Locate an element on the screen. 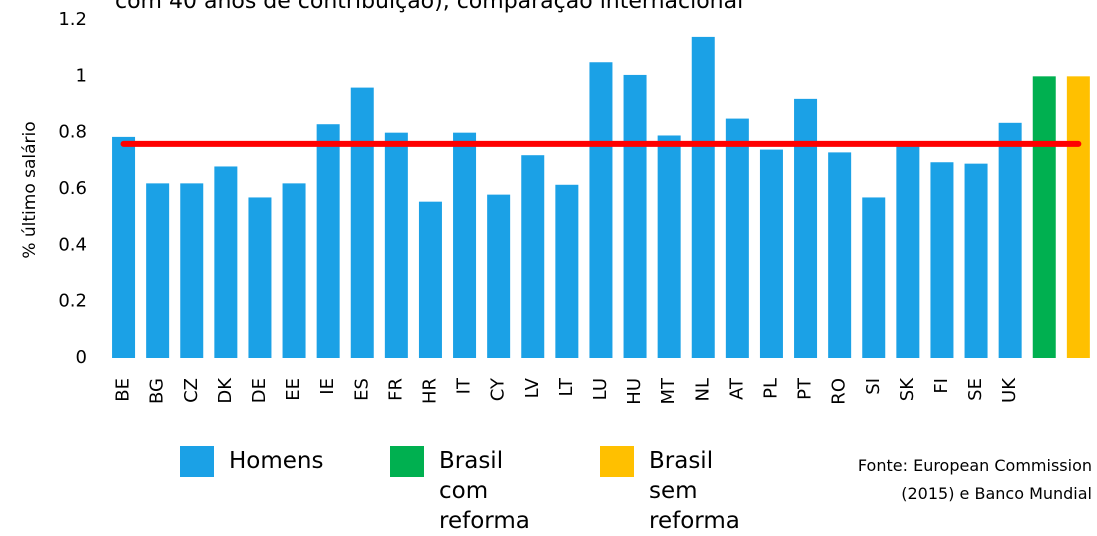  x-tick-label: LV is located at coordinates (532, 387).